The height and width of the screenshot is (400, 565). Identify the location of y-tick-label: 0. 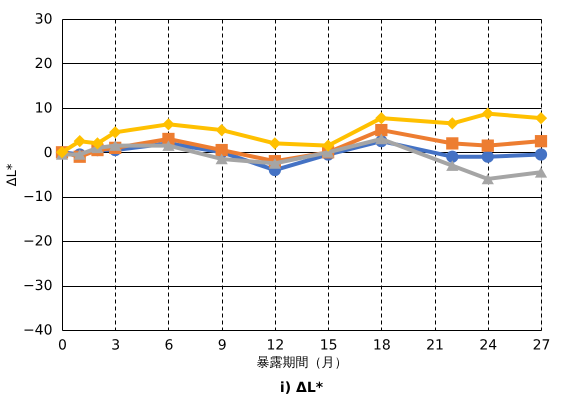
(48, 152).